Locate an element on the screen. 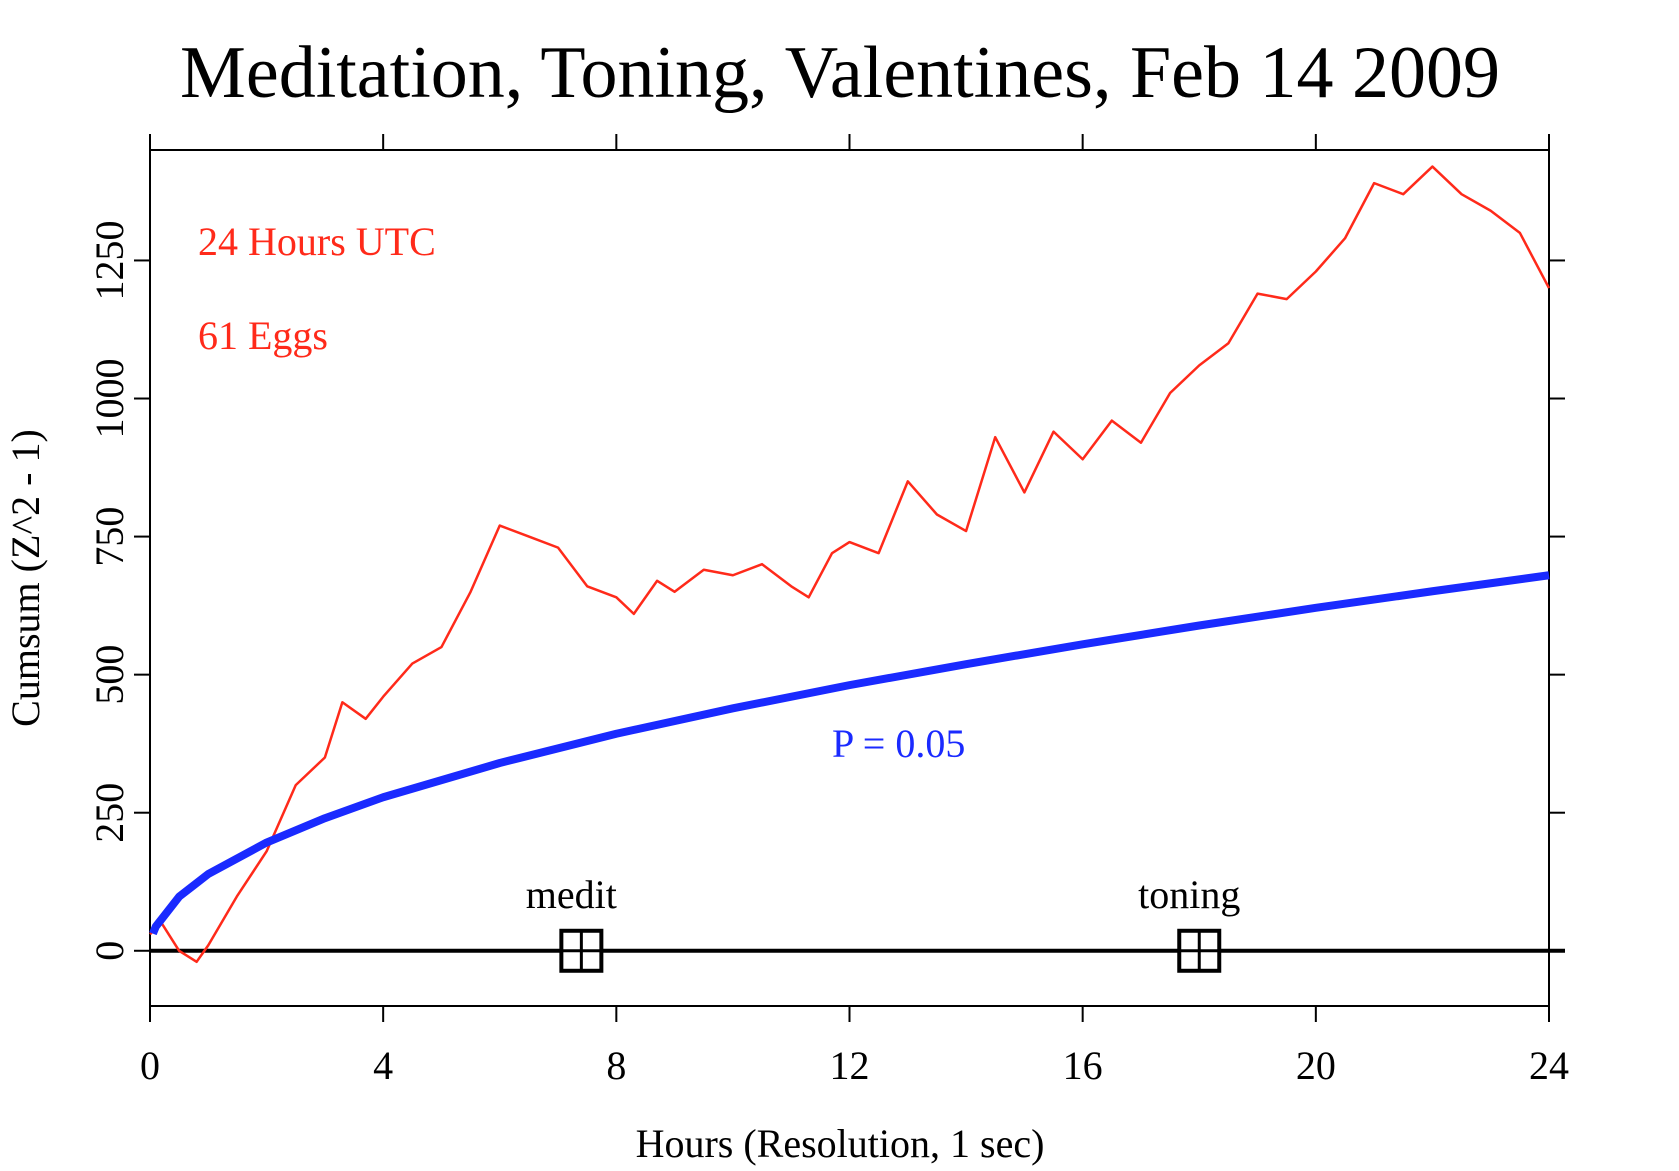  x-axis-label: Hours (Resolution, 1 sec) is located at coordinates (840, 1143).